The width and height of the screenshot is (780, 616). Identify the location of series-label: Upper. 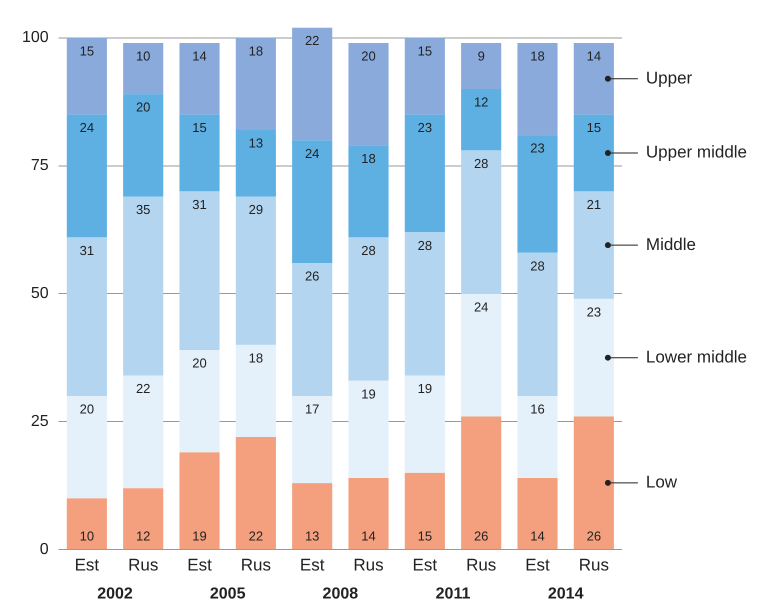
(669, 78).